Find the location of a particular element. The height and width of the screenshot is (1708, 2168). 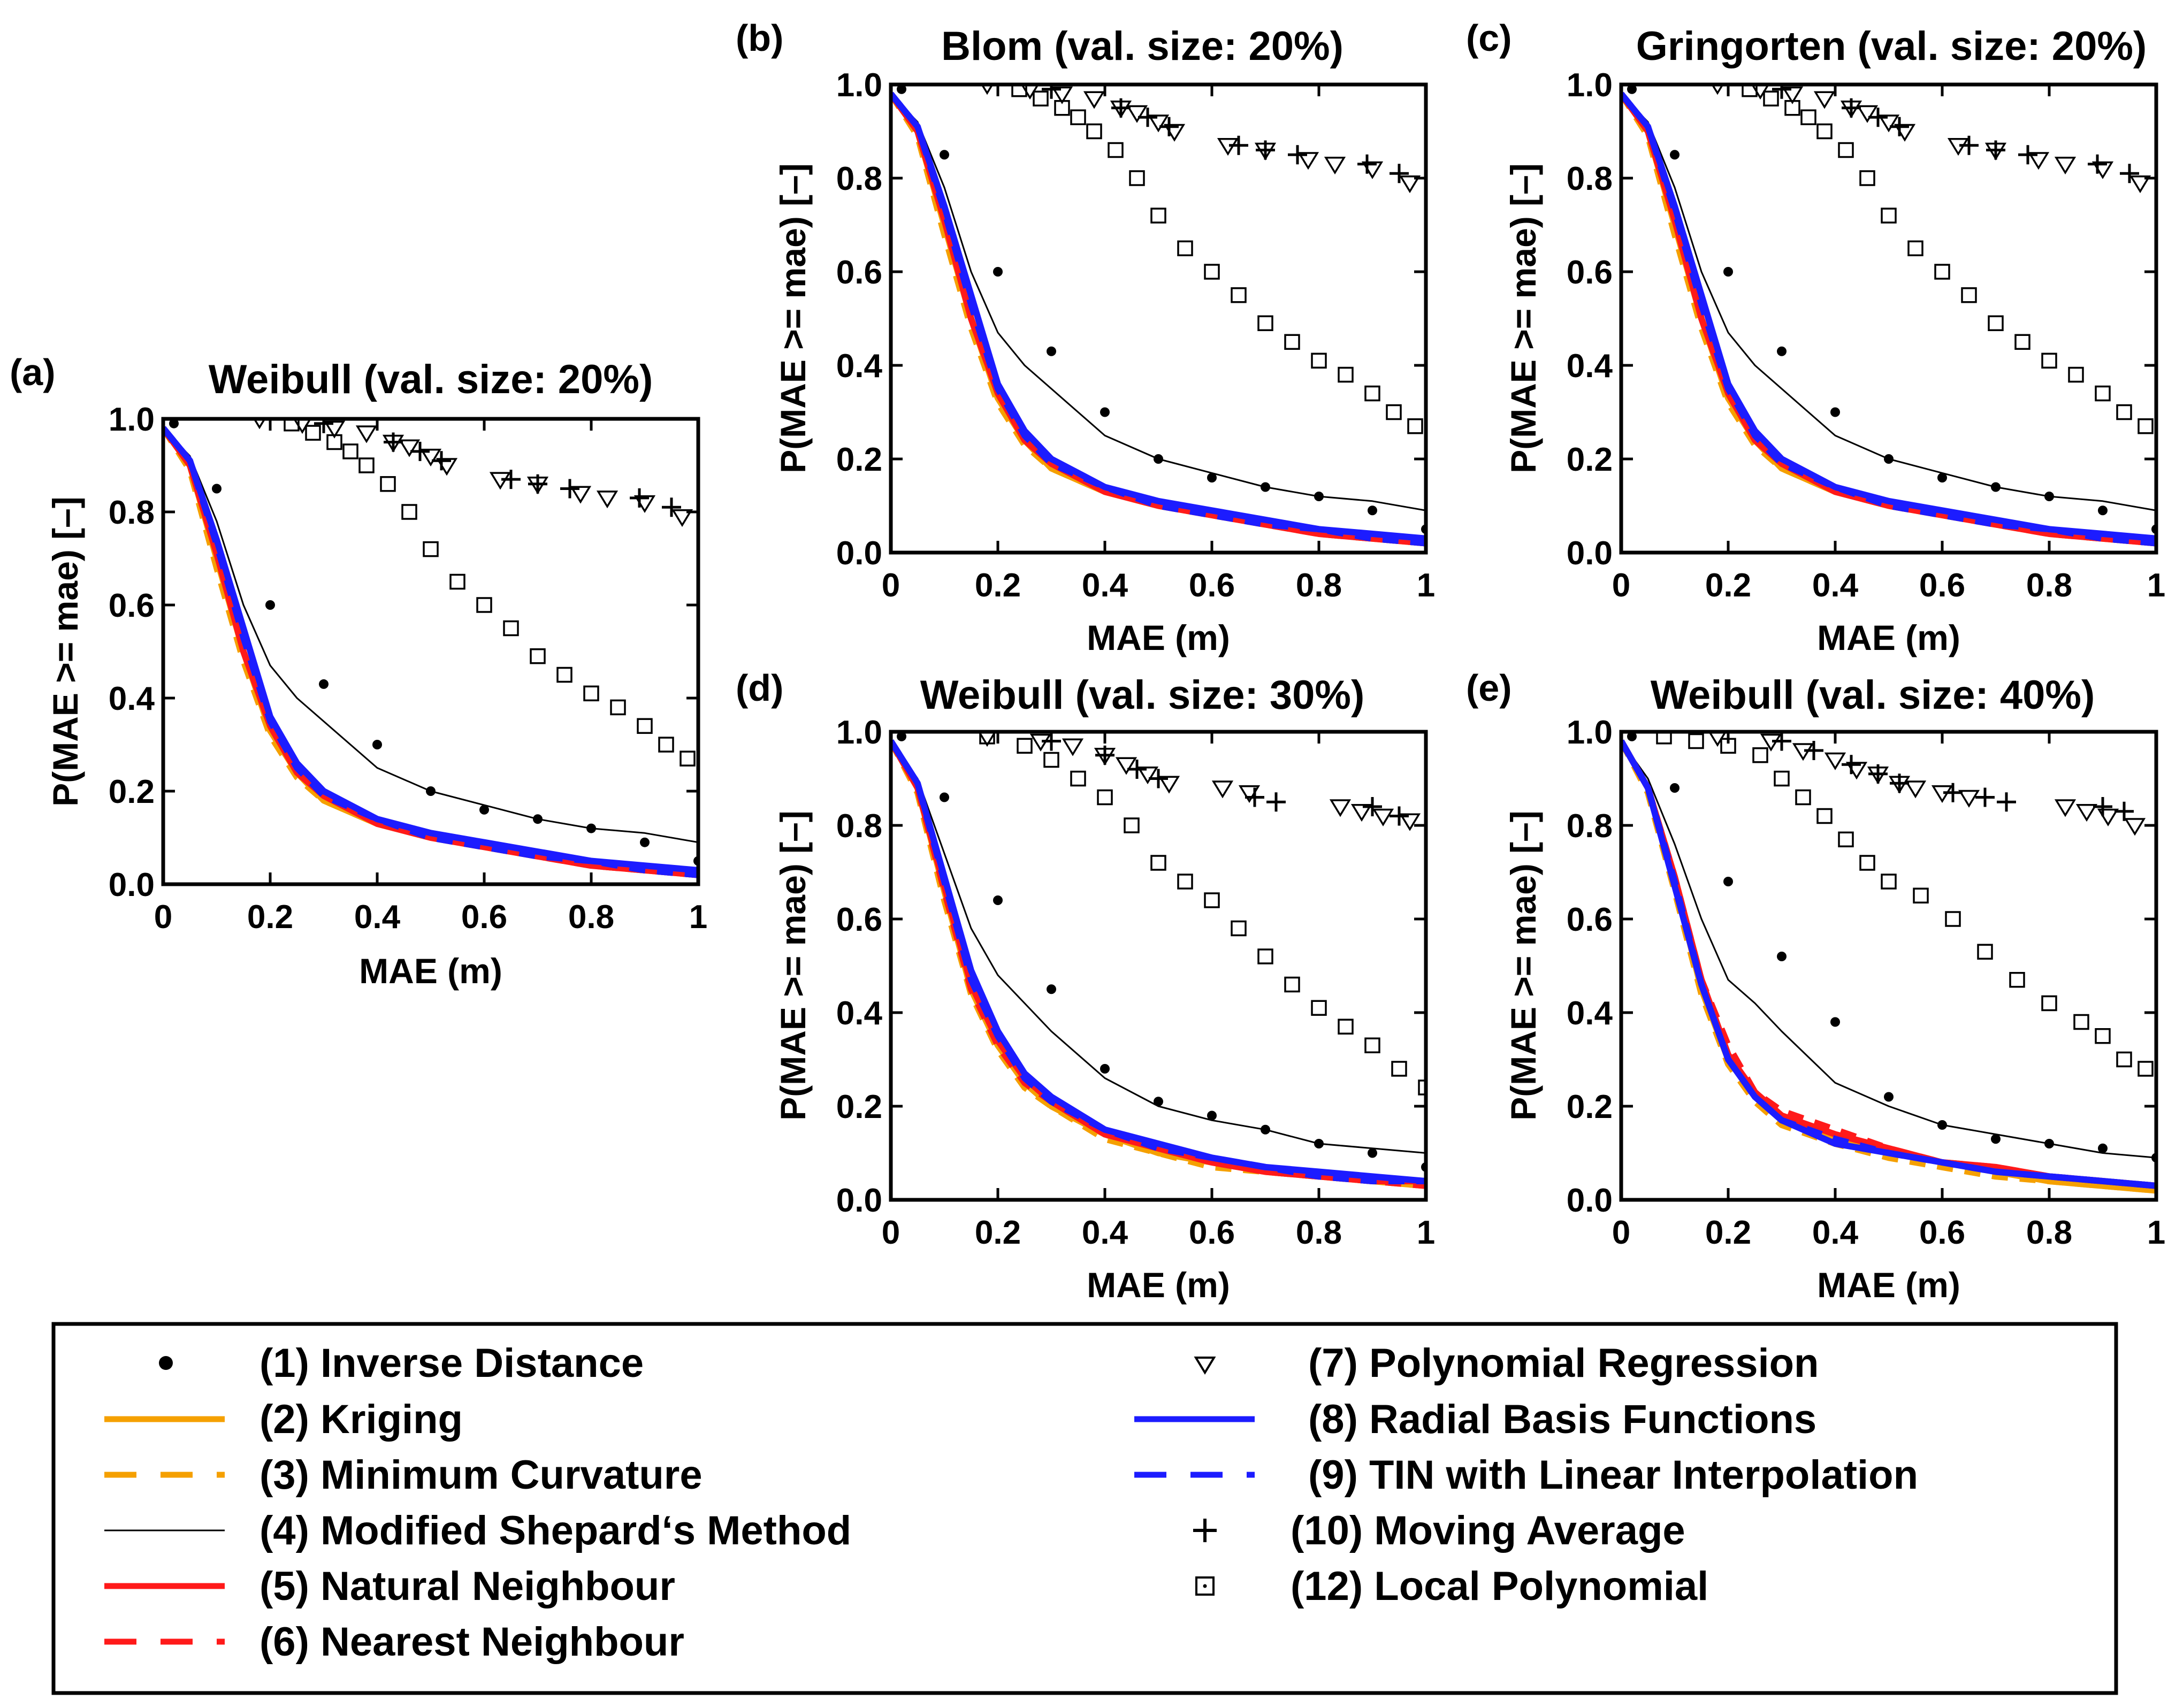

series-line-minimum-curvature is located at coordinates (1889, 966).